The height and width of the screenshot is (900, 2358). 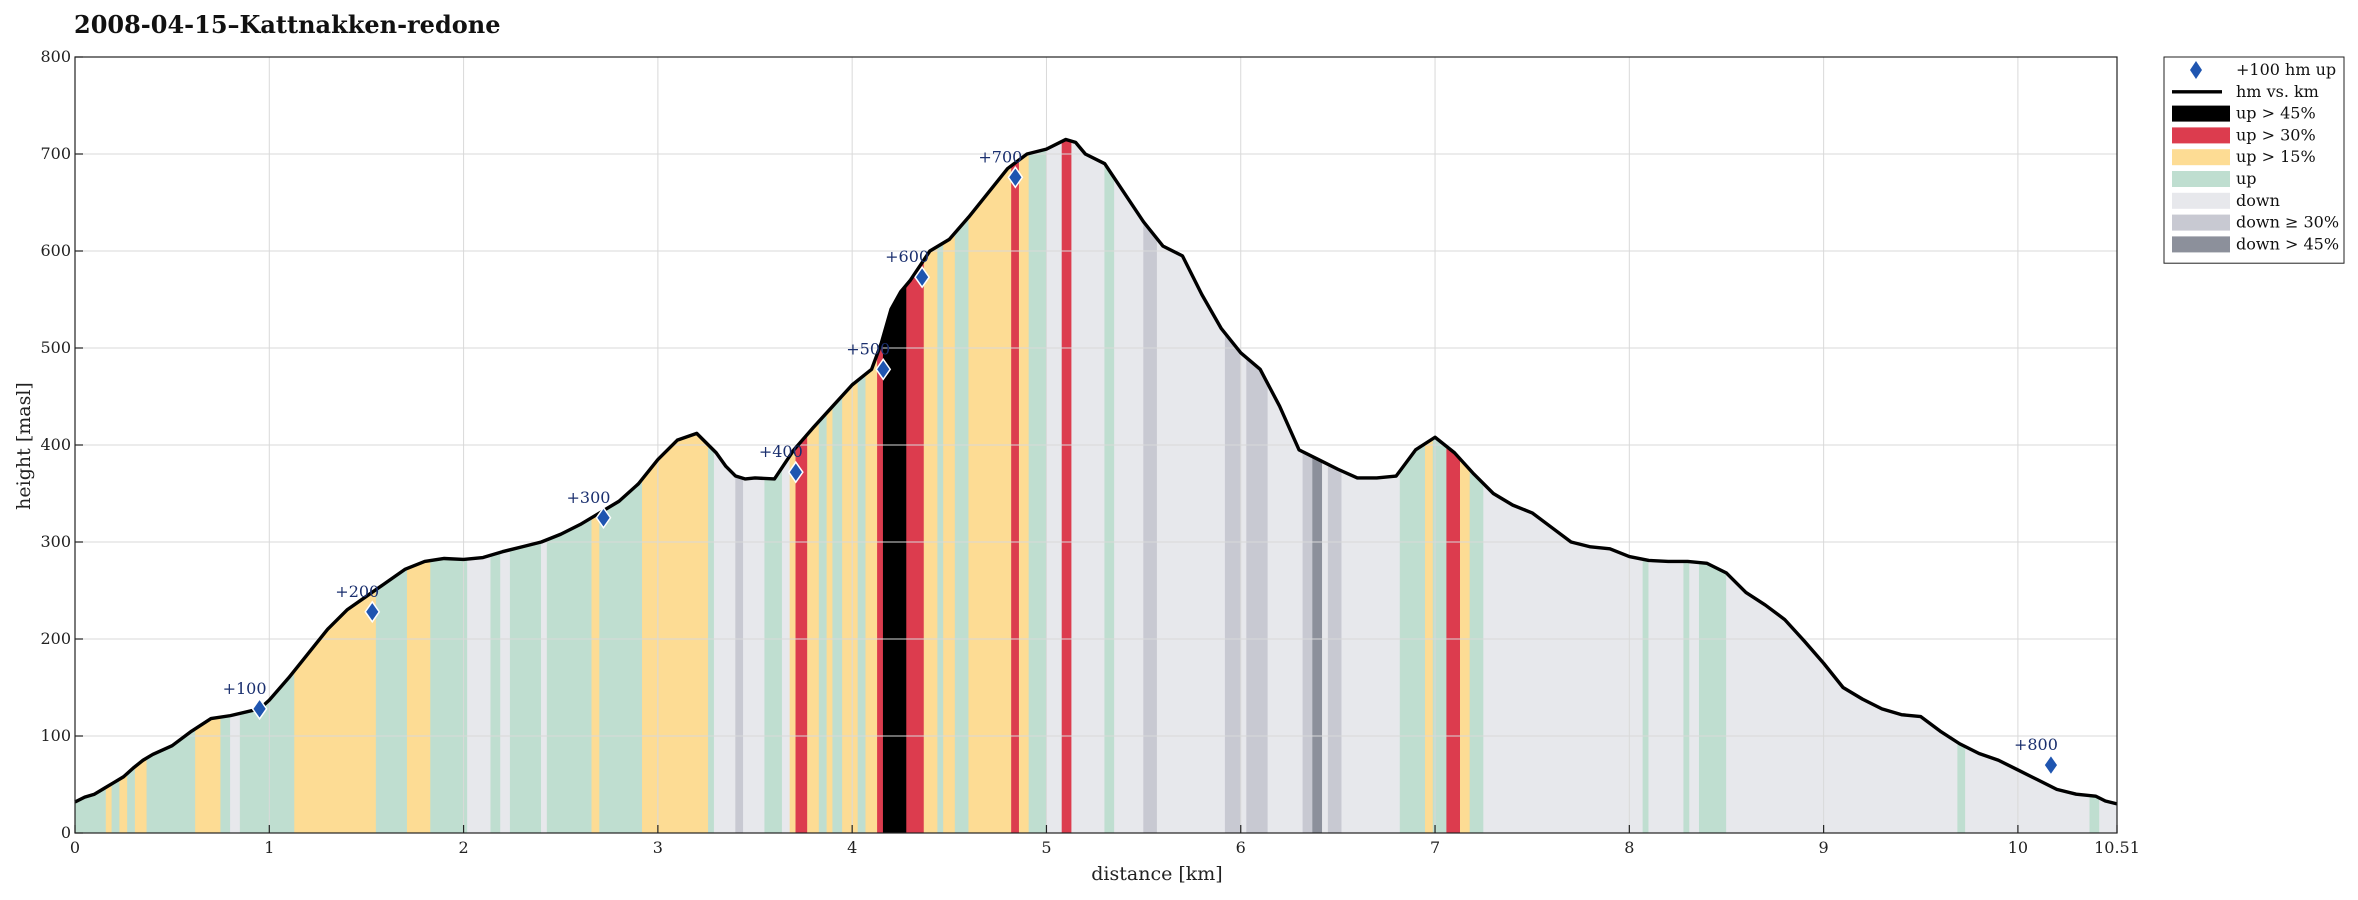 What do you see at coordinates (1629, 847) in the screenshot?
I see `x-tick-label-8: 8` at bounding box center [1629, 847].